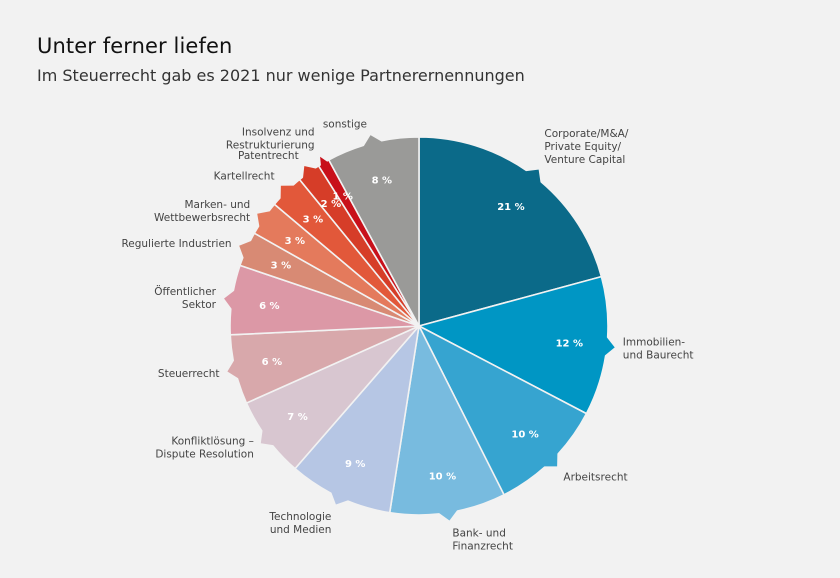 This screenshot has width=840, height=578. What do you see at coordinates (658, 356) in the screenshot?
I see `slice-category-label-line: und Baurecht` at bounding box center [658, 356].